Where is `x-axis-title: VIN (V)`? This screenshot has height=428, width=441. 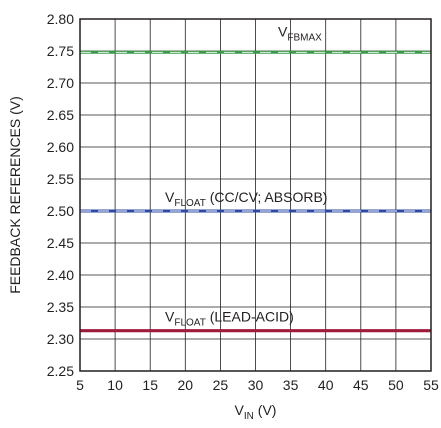 x-axis-title: VIN (V) is located at coordinates (256, 412).